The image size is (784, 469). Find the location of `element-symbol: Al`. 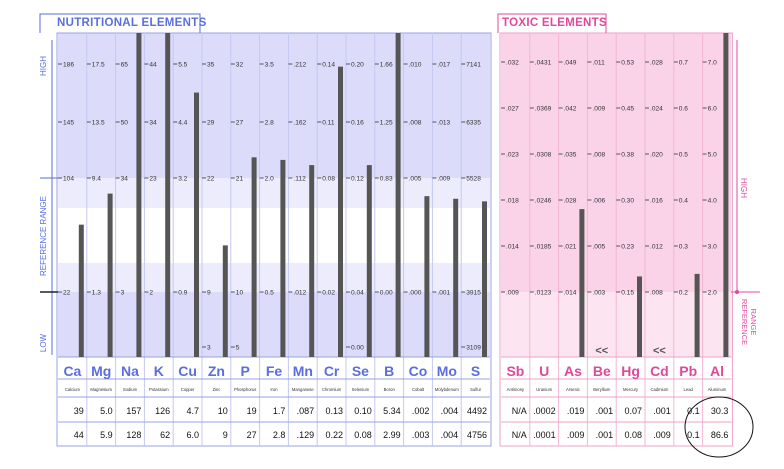

element-symbol: Al is located at coordinates (717, 371).